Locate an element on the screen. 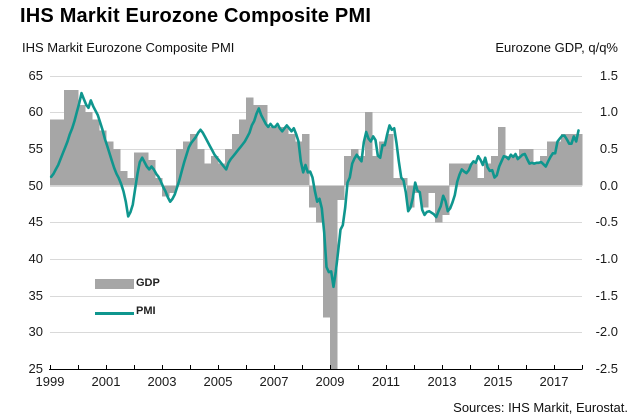  left-axis-tick-label: 25 is located at coordinates (35, 368).